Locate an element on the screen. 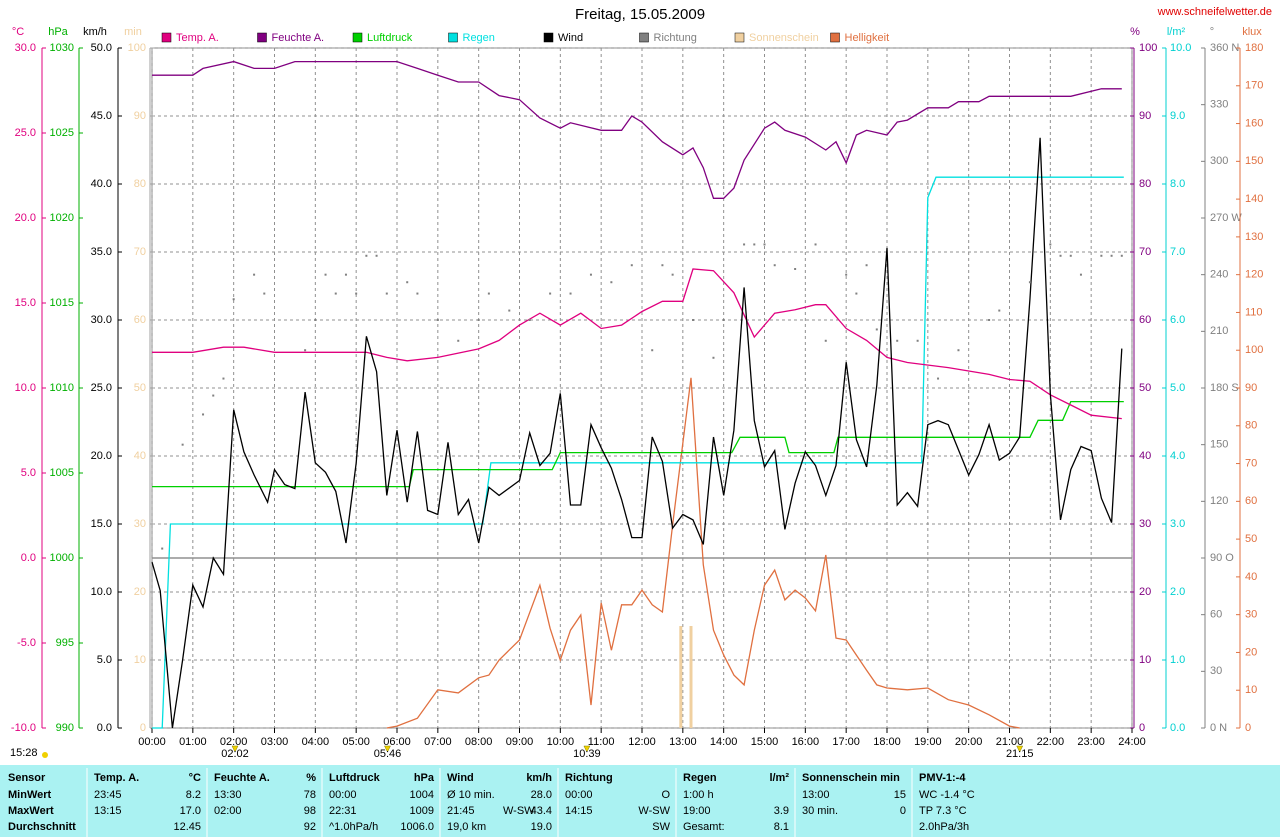 The width and height of the screenshot is (1280, 837). legend-label: Richtung is located at coordinates (675, 38).